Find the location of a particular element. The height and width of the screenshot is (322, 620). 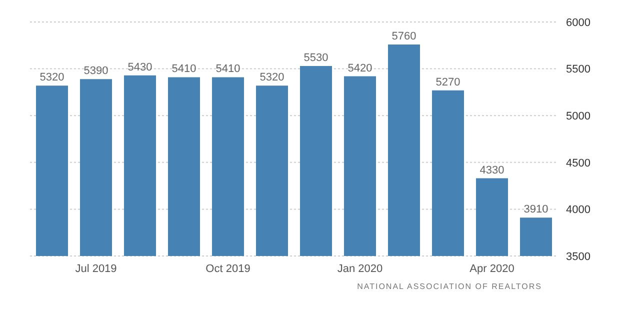

y-tick-label: 4500 is located at coordinates (578, 163).